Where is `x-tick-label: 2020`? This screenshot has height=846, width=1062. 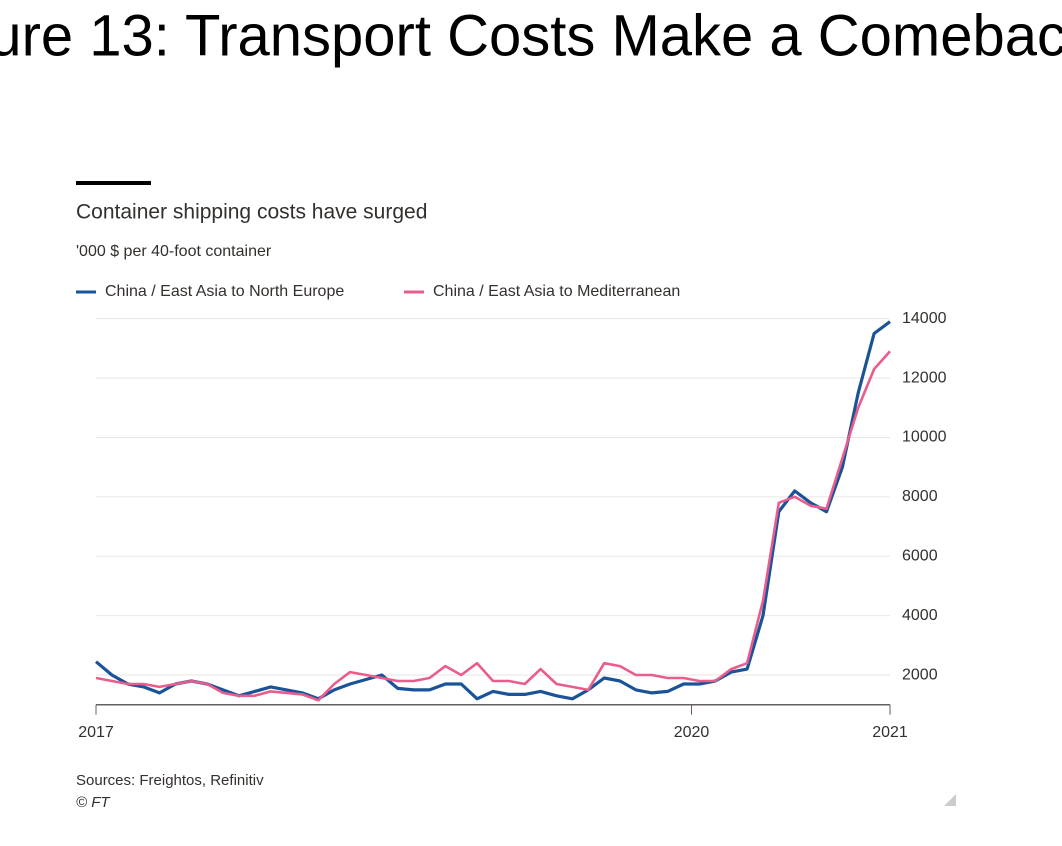 x-tick-label: 2020 is located at coordinates (692, 732).